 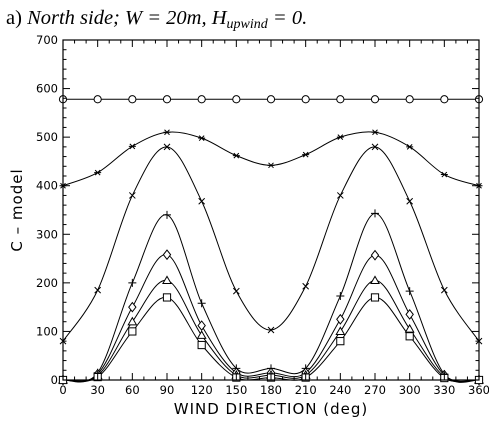 I want to click on x-tick-label: 0, so click(x=62, y=390).